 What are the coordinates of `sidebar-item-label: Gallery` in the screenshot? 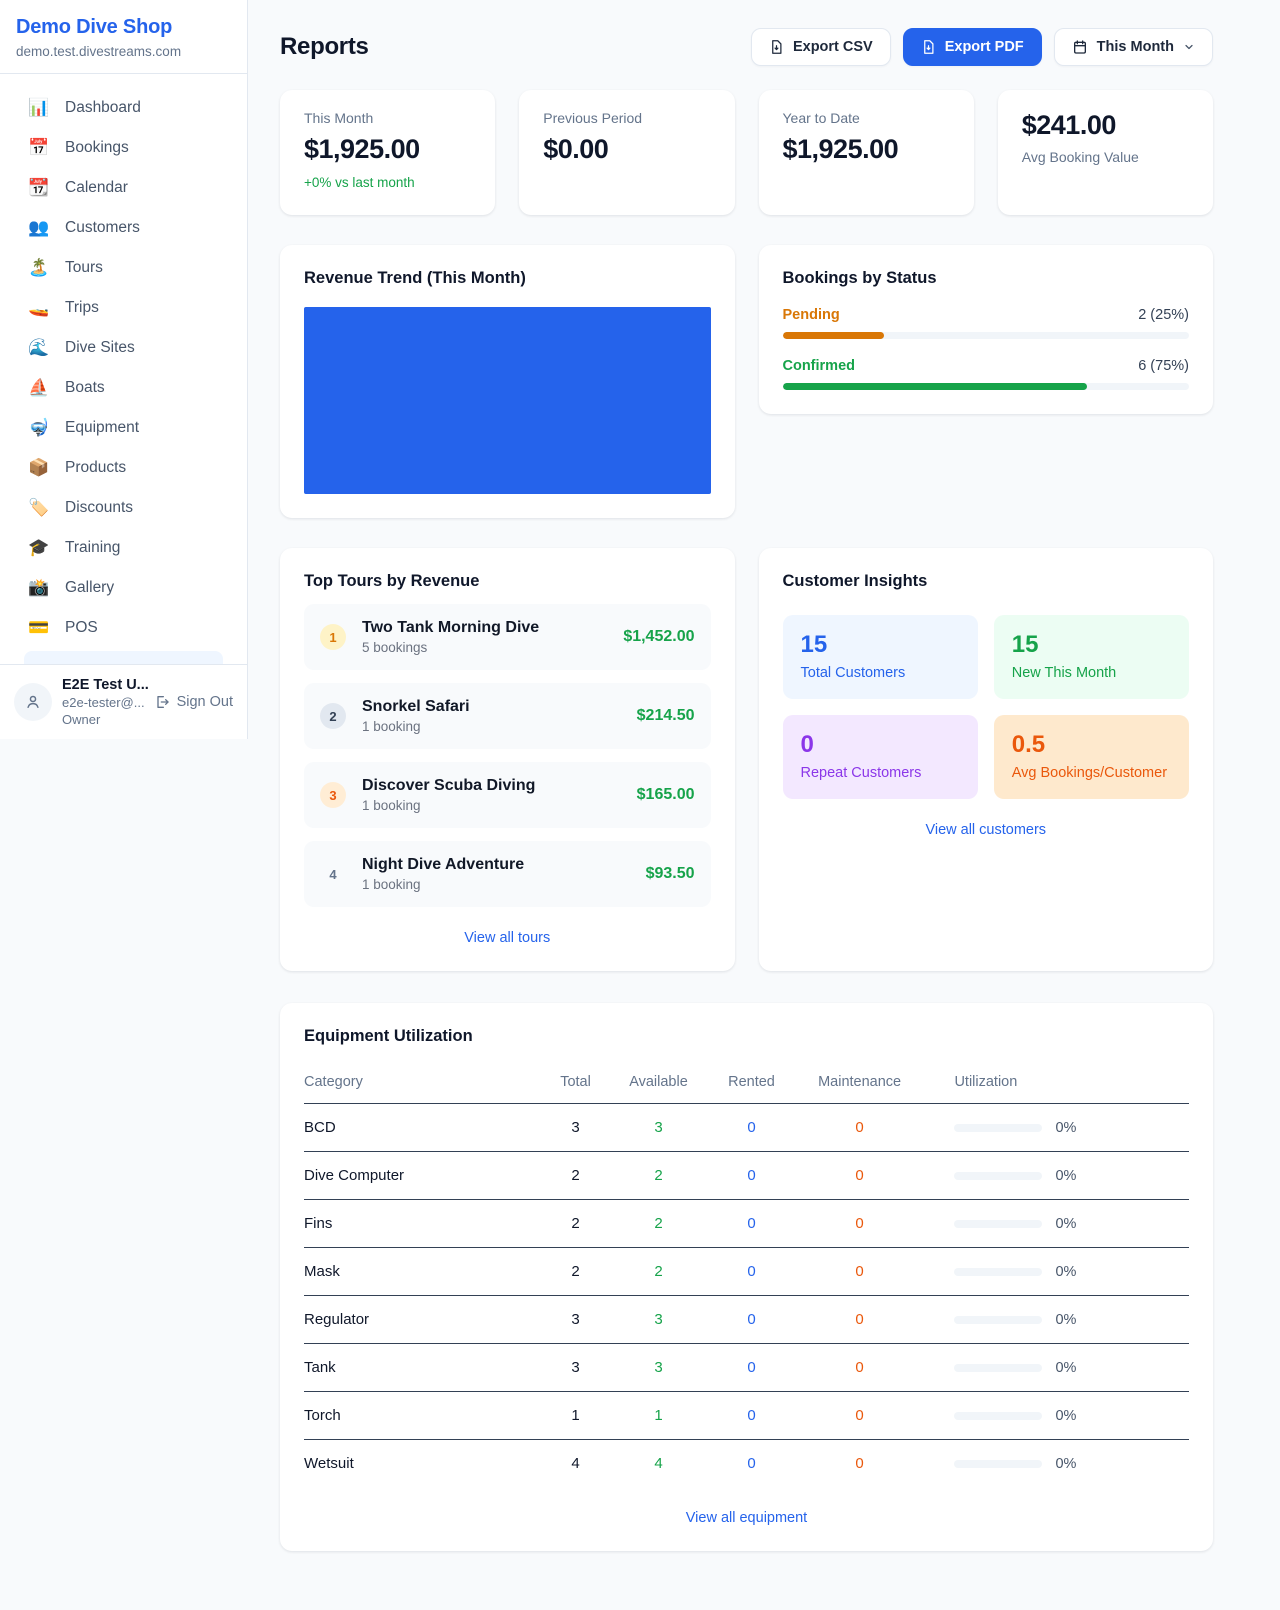 It's located at (90, 587).